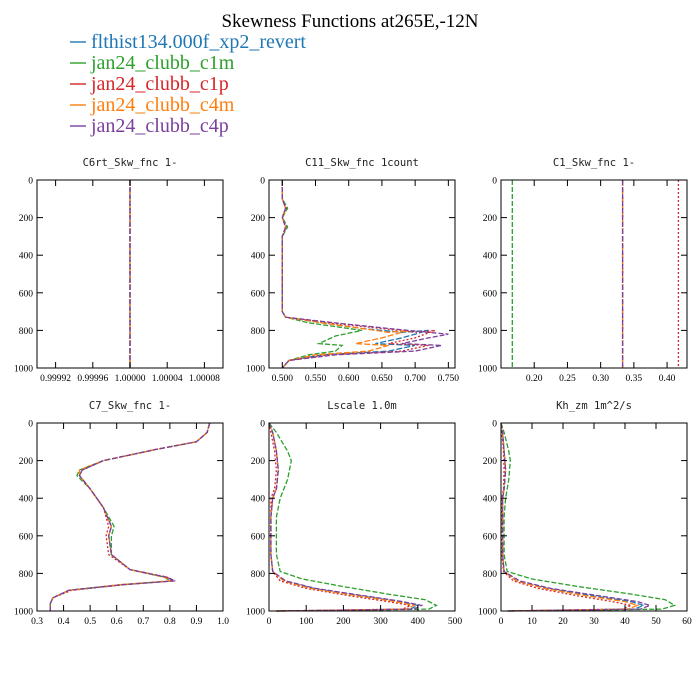  Describe the element at coordinates (162, 105) in the screenshot. I see `legend-entry: jan24_clubb_c4m` at that location.